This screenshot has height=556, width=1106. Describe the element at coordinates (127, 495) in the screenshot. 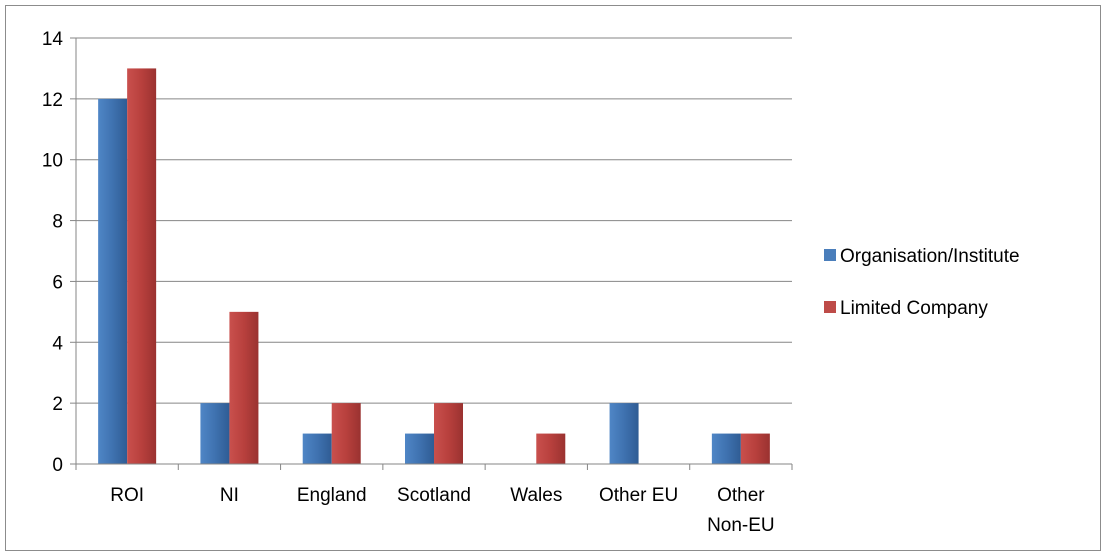

I see `x-tick-label: ROI` at that location.